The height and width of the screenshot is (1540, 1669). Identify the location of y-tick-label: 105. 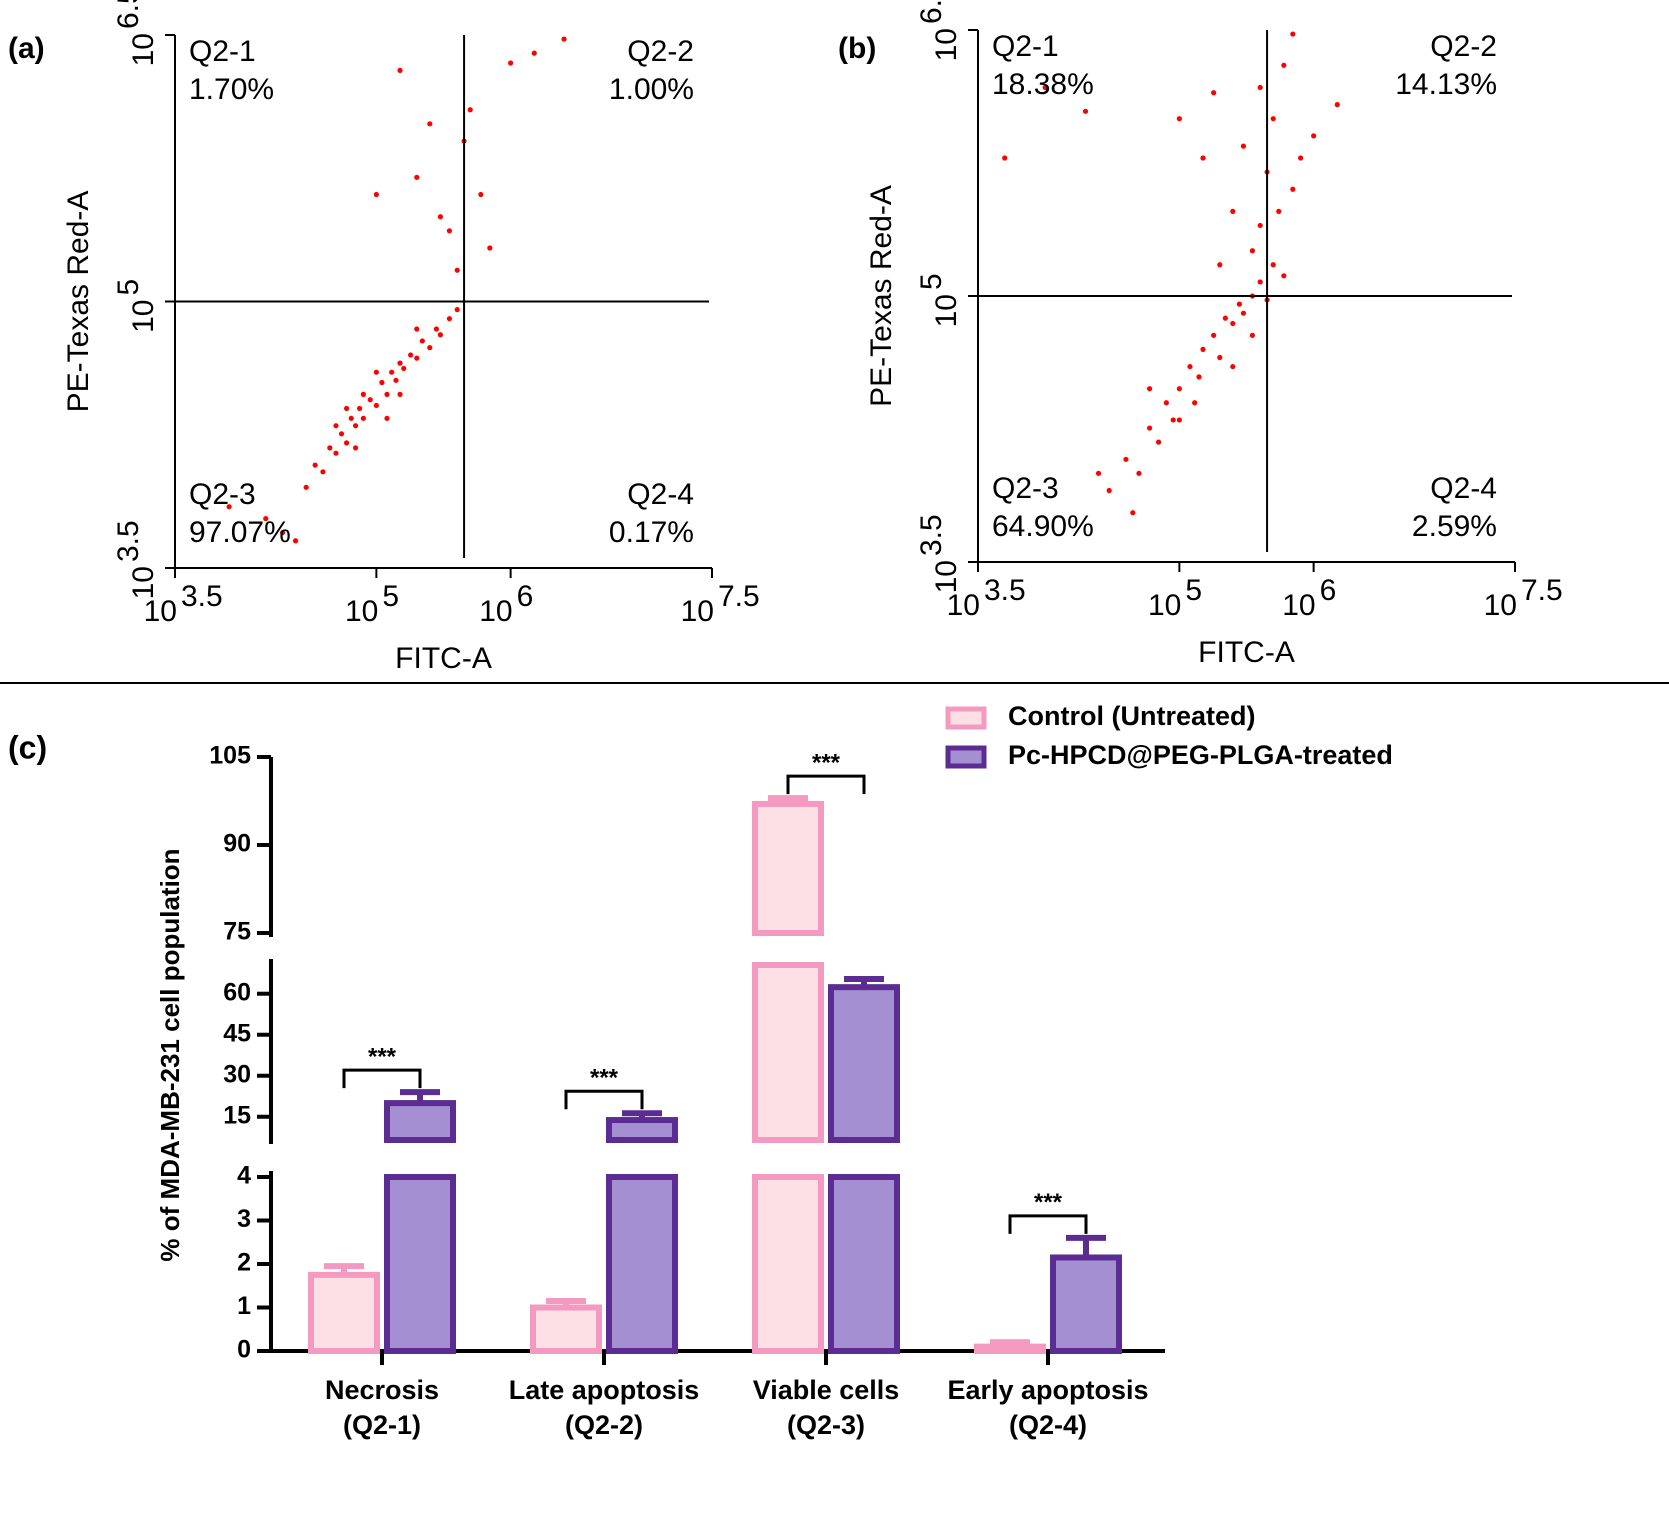
(230, 756).